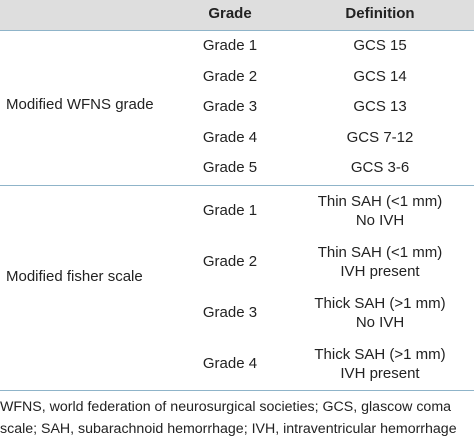  I want to click on wfns-def-1: GCS 15, so click(380, 45).